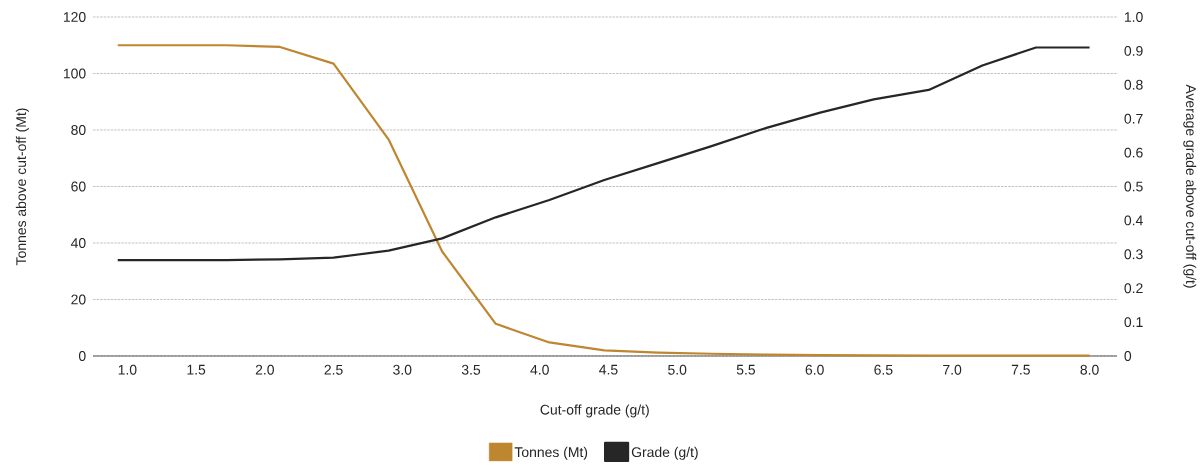 The width and height of the screenshot is (1203, 465). What do you see at coordinates (746, 369) in the screenshot?
I see `x-tick-label: 5.5` at bounding box center [746, 369].